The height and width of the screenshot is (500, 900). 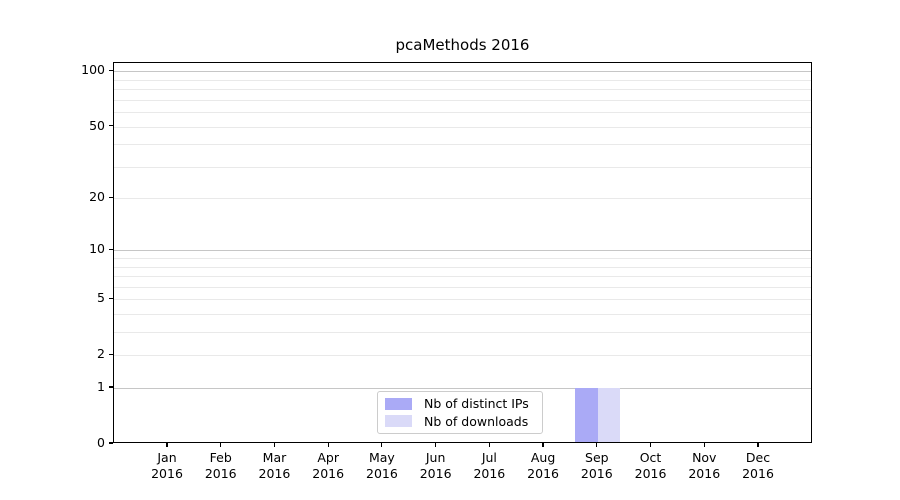 I want to click on y-tick-label: 20, so click(x=97, y=197).